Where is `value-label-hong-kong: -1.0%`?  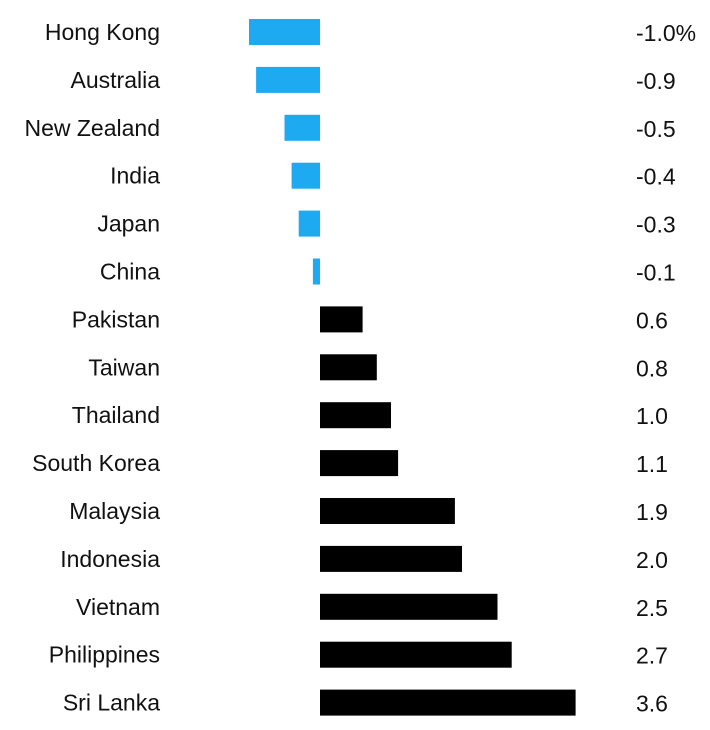 value-label-hong-kong: -1.0% is located at coordinates (666, 33).